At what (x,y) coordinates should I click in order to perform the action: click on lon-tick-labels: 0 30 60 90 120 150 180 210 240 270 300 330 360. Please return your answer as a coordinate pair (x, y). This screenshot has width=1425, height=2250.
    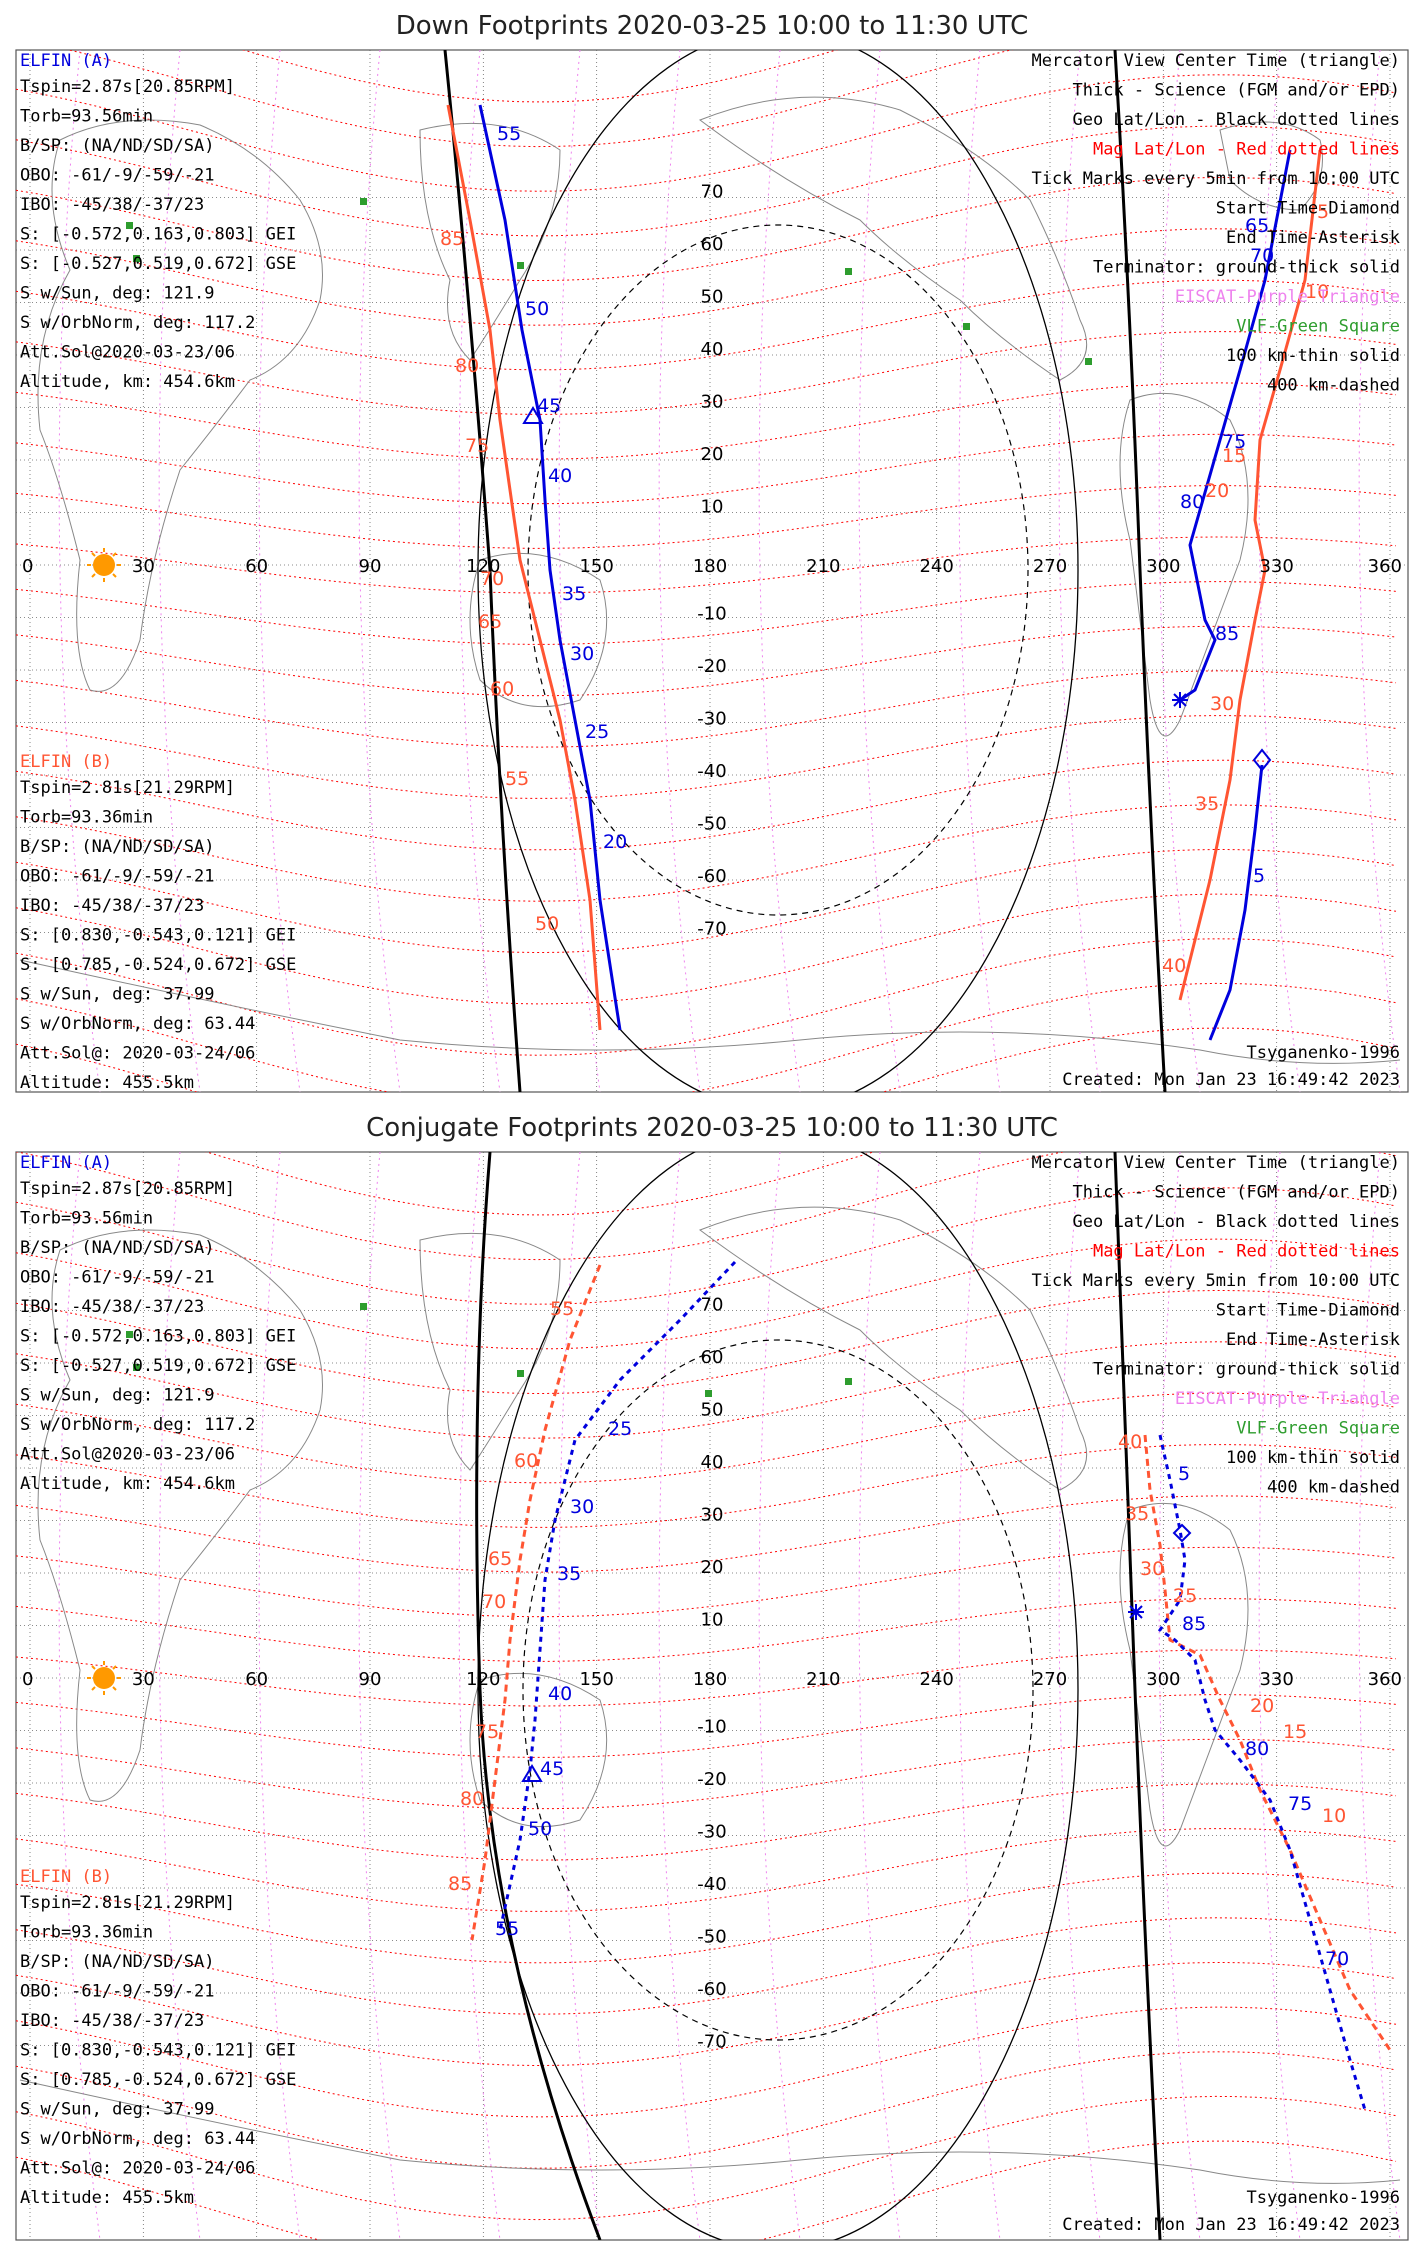
    Looking at the image, I should click on (712, 1679).